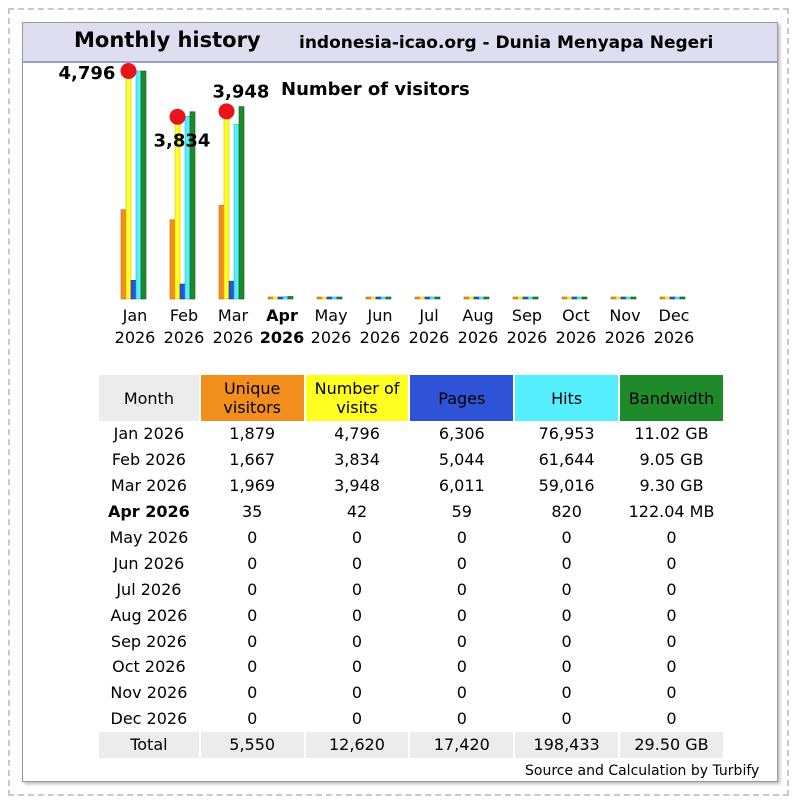  Describe the element at coordinates (662, 298) in the screenshot. I see `bar-0-dec` at that location.